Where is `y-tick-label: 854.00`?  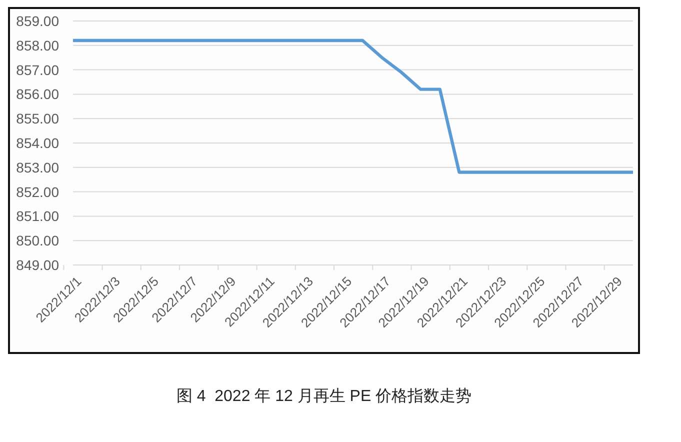
y-tick-label: 854.00 is located at coordinates (38, 142).